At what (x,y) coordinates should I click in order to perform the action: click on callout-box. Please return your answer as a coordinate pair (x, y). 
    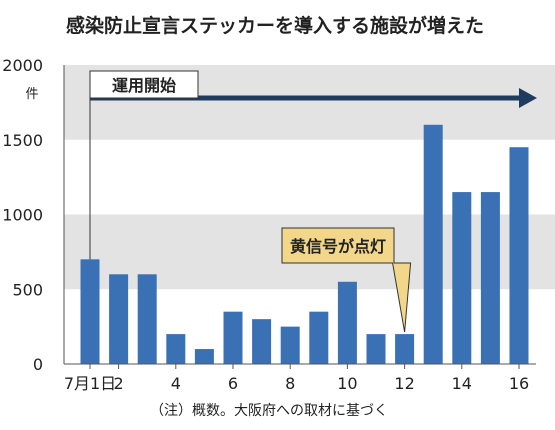
    Looking at the image, I should click on (346, 280).